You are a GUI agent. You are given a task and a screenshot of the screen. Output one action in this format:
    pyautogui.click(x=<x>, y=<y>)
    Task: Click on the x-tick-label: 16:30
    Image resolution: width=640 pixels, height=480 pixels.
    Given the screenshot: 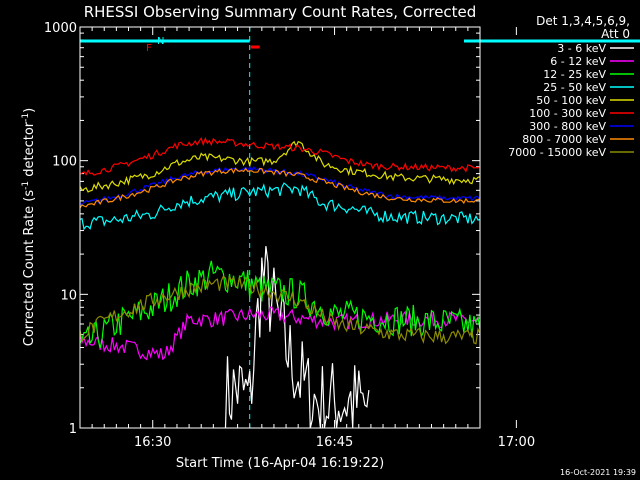 What is the action you would take?
    pyautogui.click(x=152, y=442)
    